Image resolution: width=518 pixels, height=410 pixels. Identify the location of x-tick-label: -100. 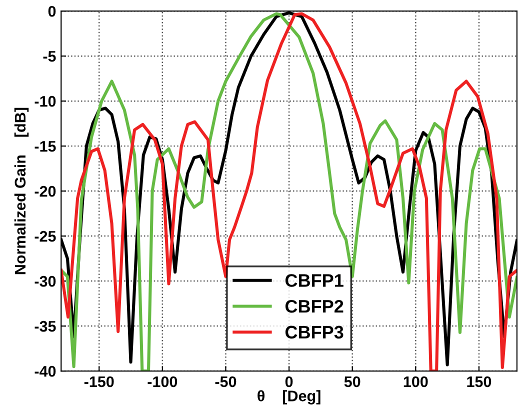
(163, 382).